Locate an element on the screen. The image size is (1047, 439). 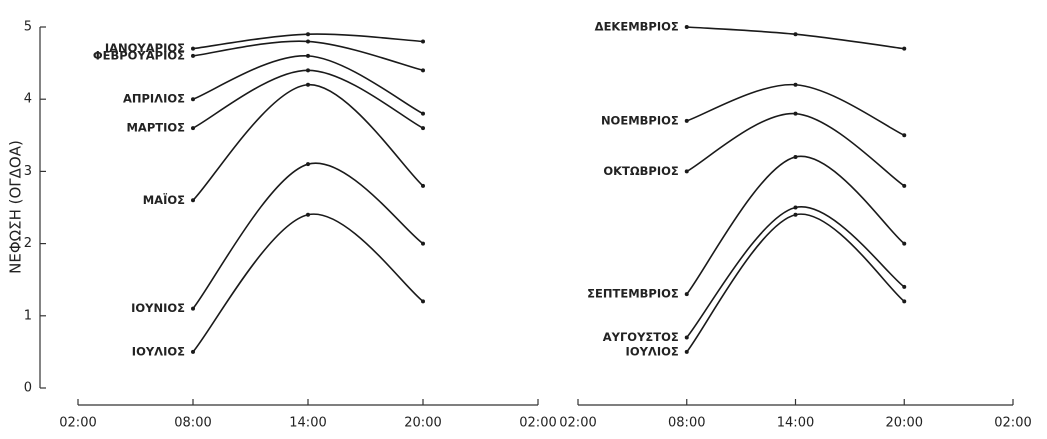
y-tick-label: 5 is located at coordinates (28, 27).